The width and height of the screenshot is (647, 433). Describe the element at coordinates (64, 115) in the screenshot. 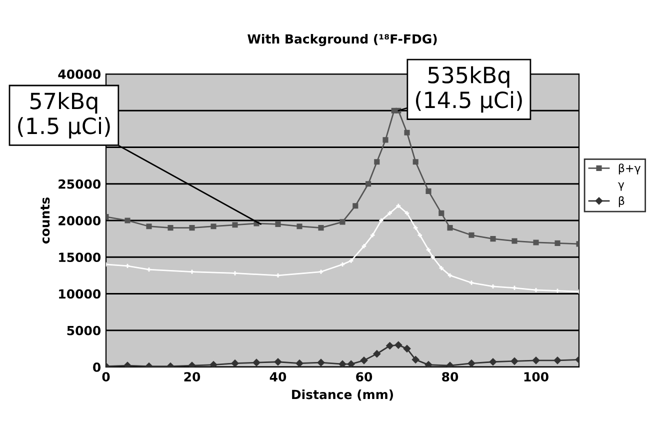

I see `annotation: 57kBq (1.5 μCi)` at that location.